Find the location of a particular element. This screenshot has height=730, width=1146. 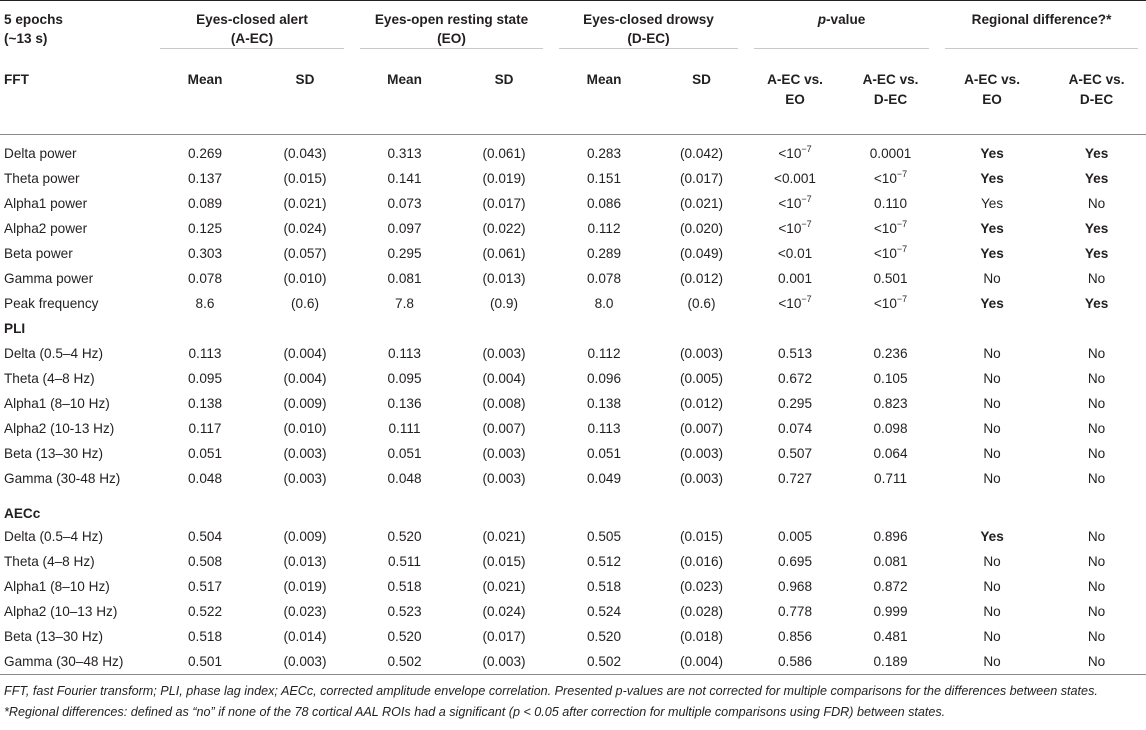

cell-pvalue-p2: 0.896 is located at coordinates (890, 536).